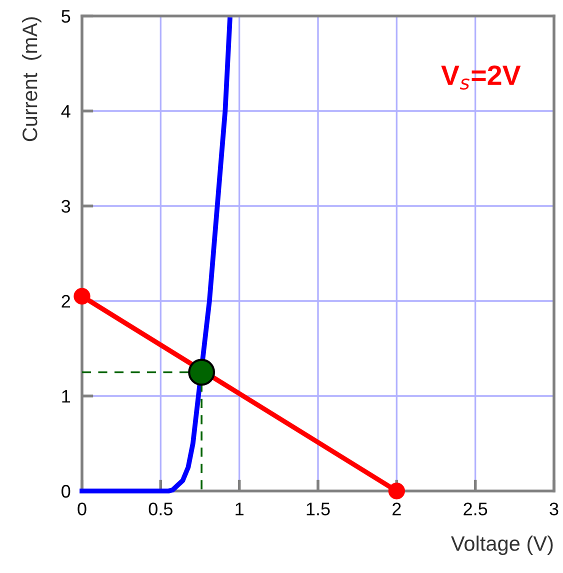  I want to click on y-tick-label: 3, so click(66, 206).